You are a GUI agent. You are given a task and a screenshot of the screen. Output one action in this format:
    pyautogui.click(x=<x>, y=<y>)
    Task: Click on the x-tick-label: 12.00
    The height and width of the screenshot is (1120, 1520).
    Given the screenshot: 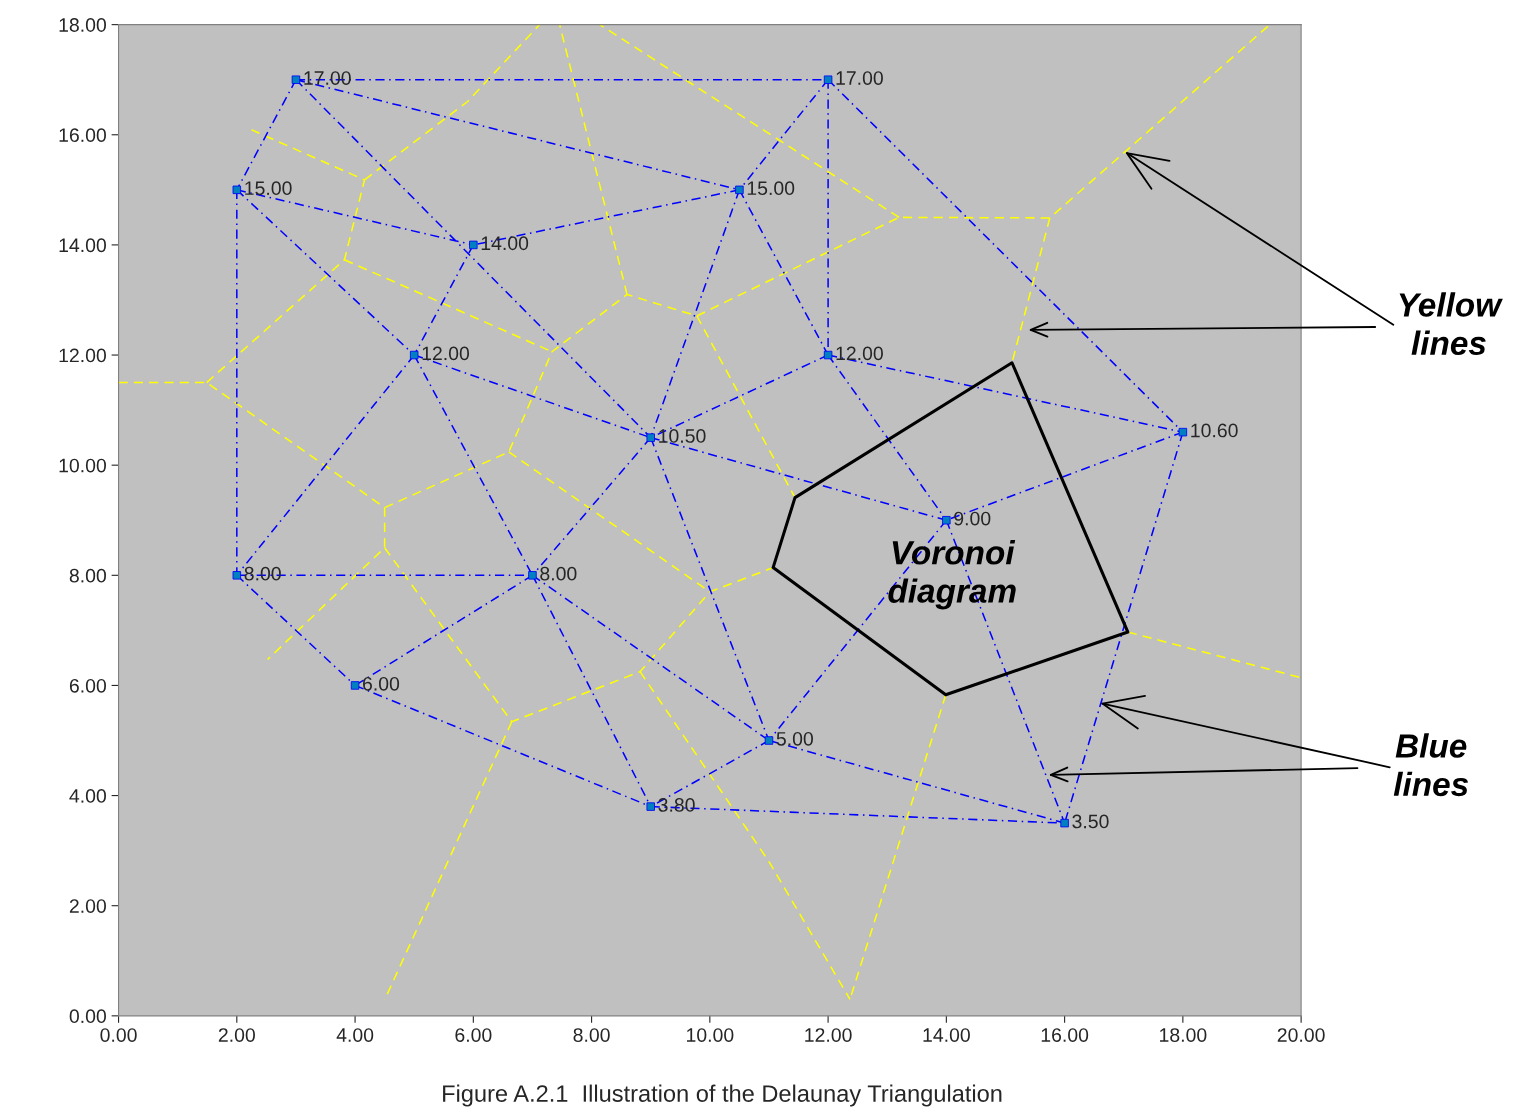 What is the action you would take?
    pyautogui.click(x=828, y=1035)
    